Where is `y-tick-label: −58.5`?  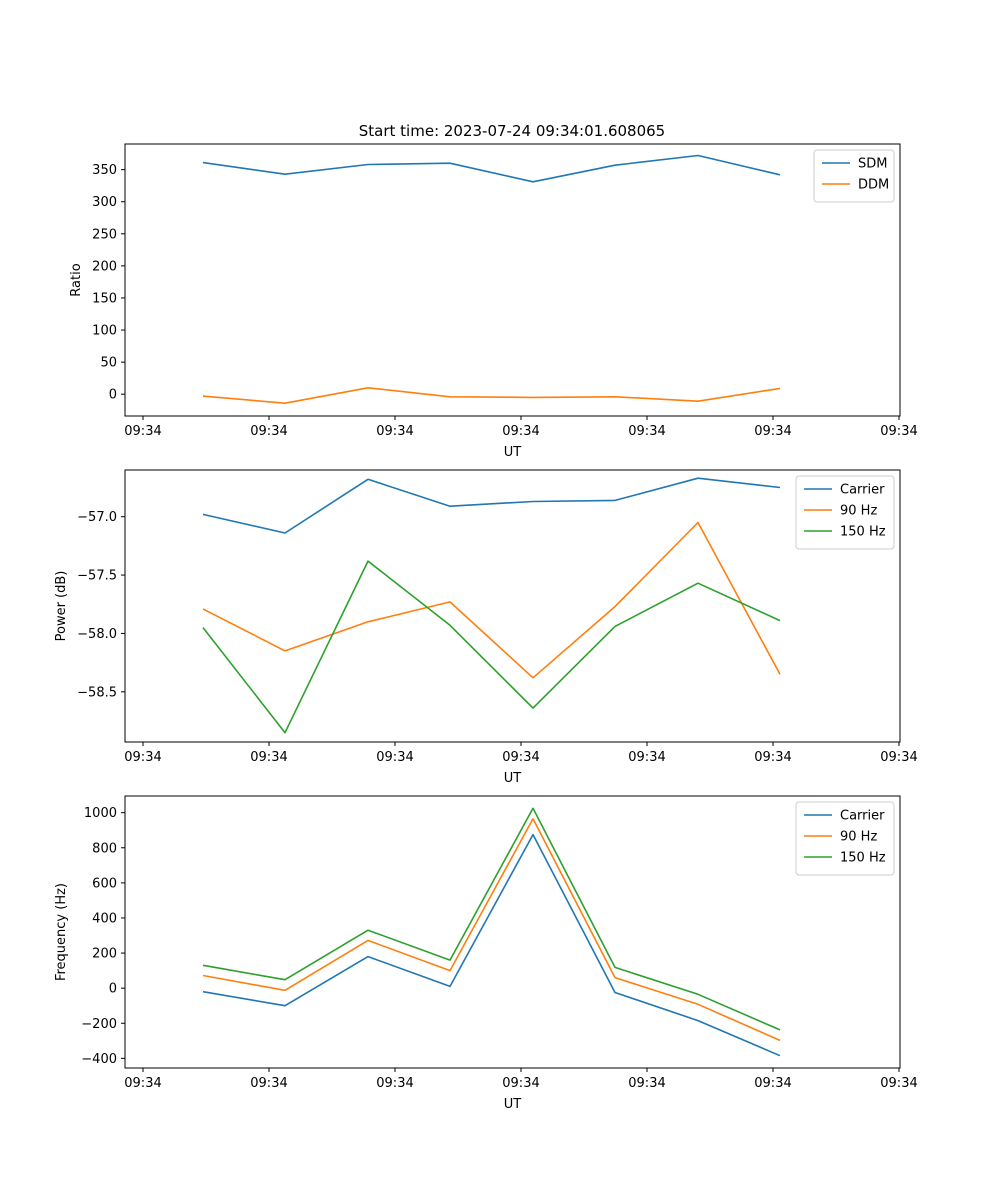 y-tick-label: −58.5 is located at coordinates (97, 692).